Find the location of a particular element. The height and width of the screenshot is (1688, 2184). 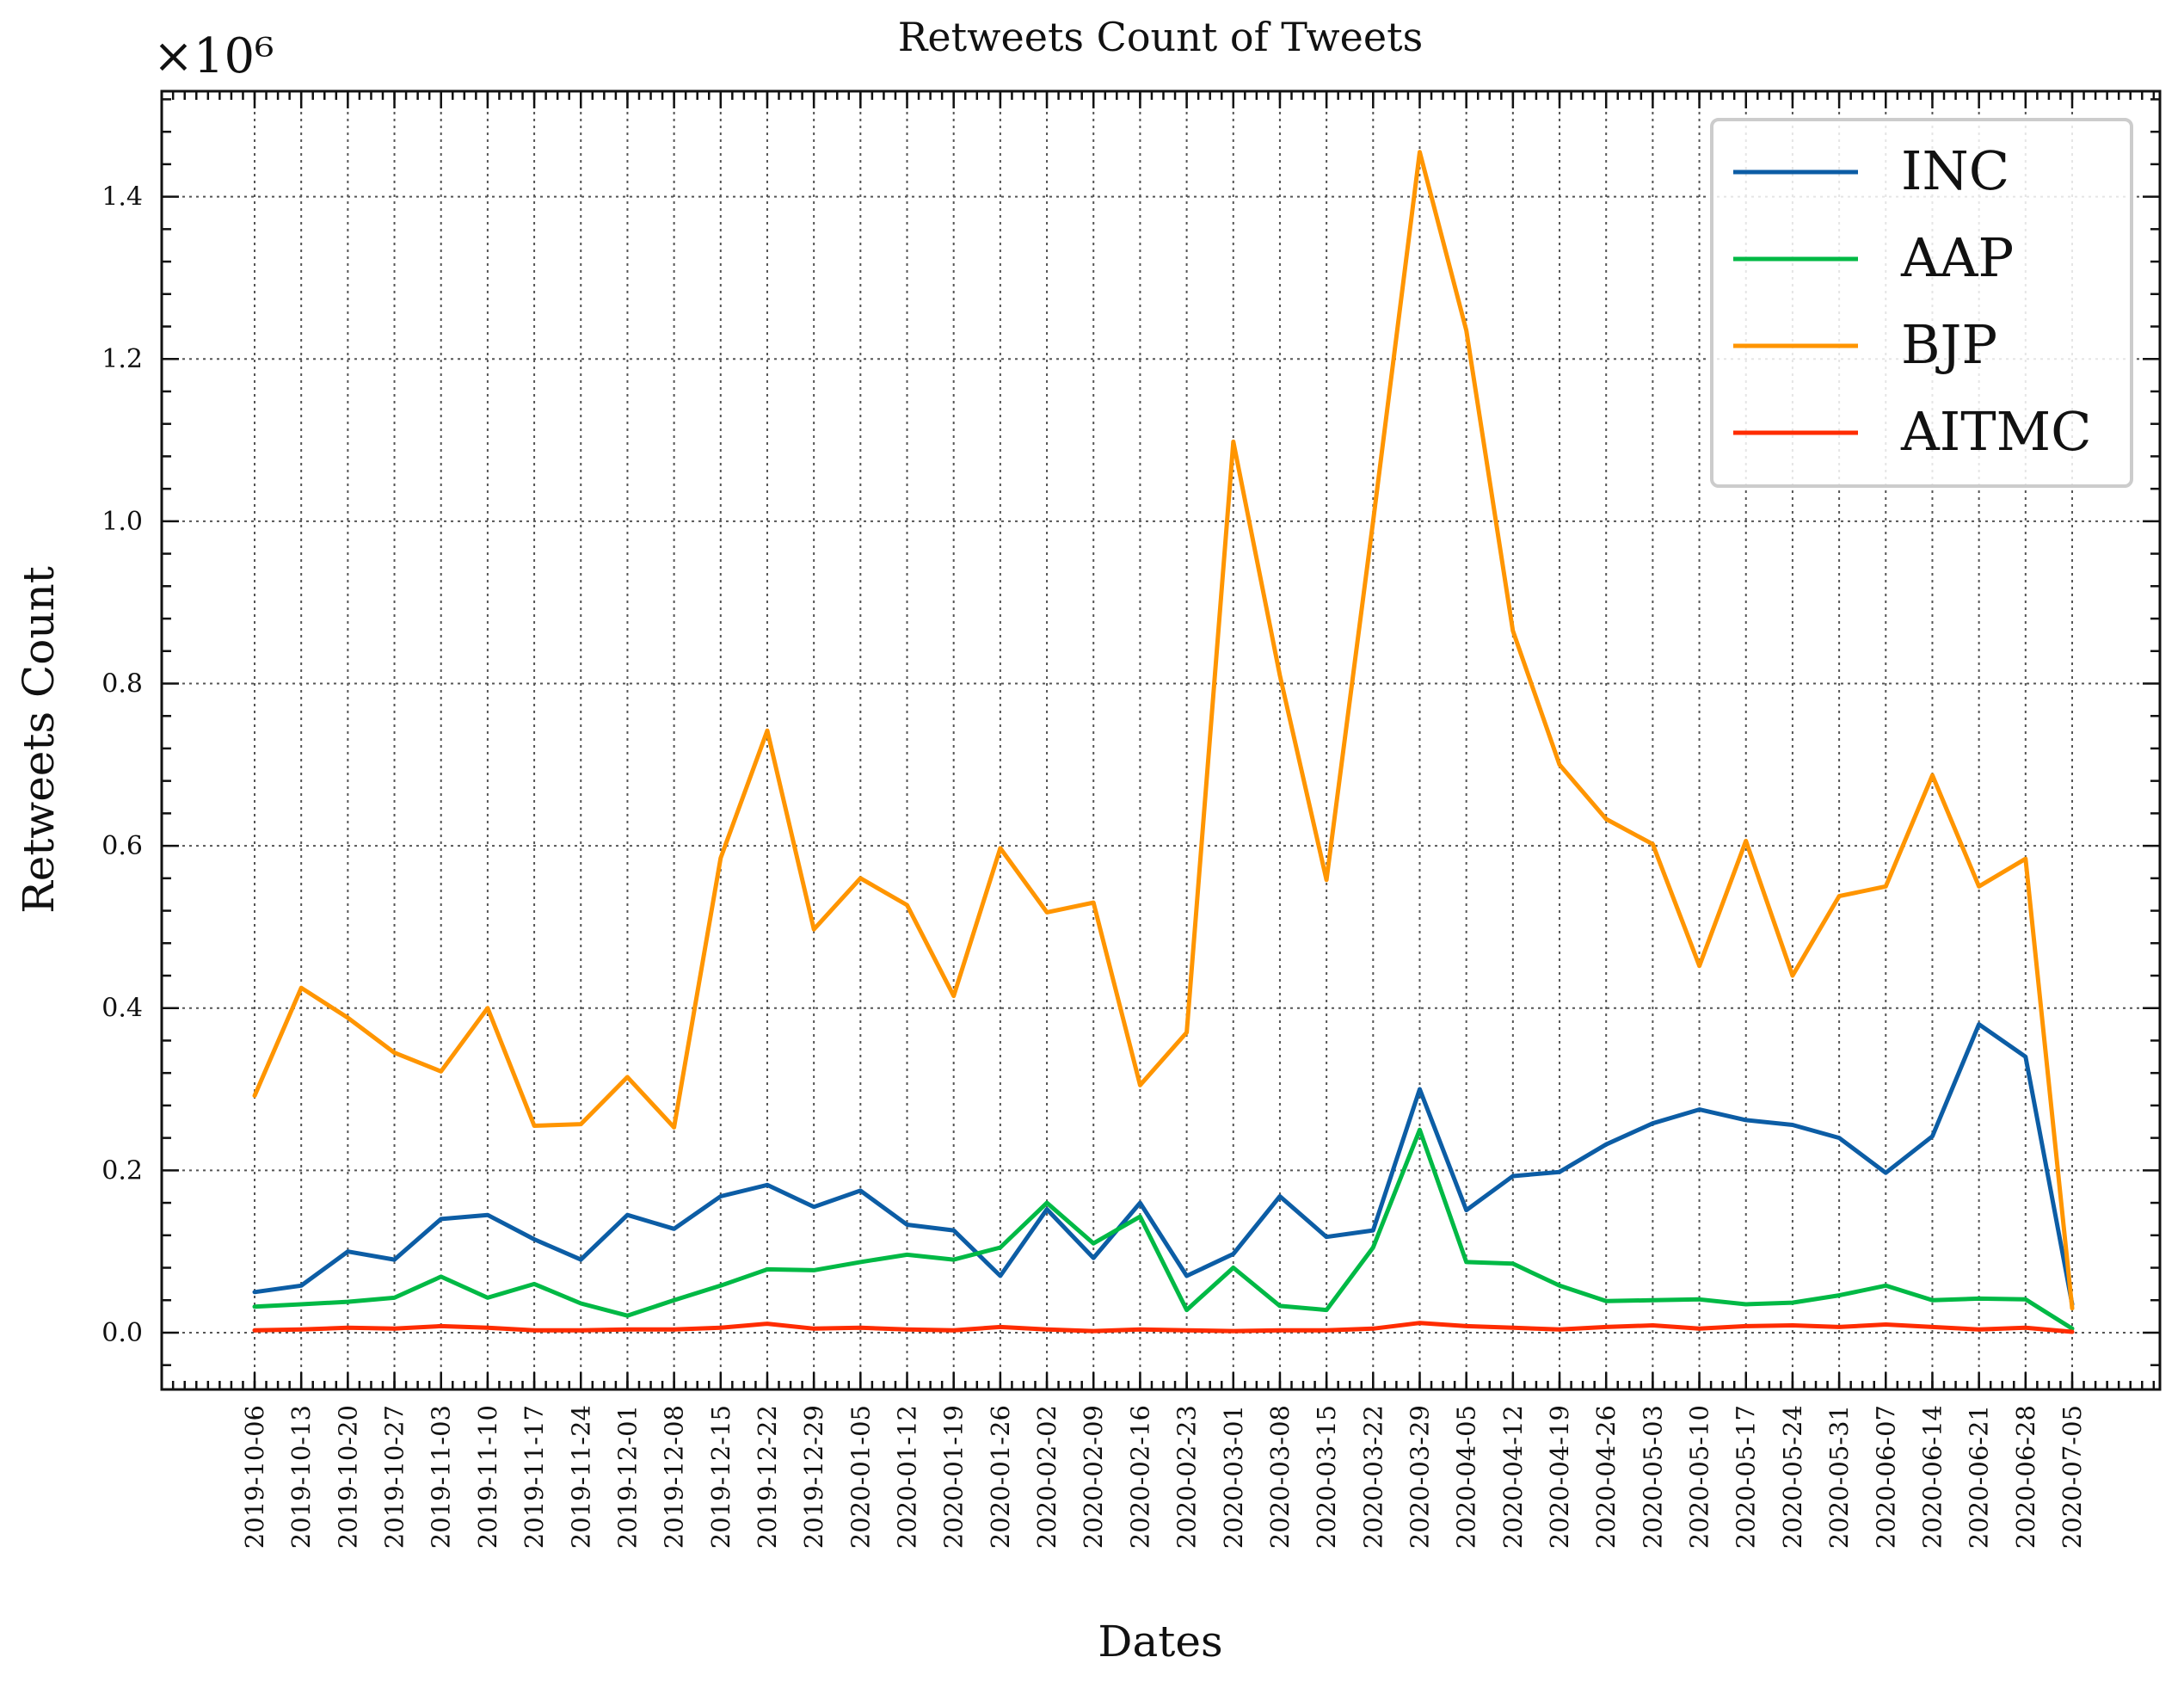

x-tick-label: 2020-05-03 is located at coordinates (1652, 1477).